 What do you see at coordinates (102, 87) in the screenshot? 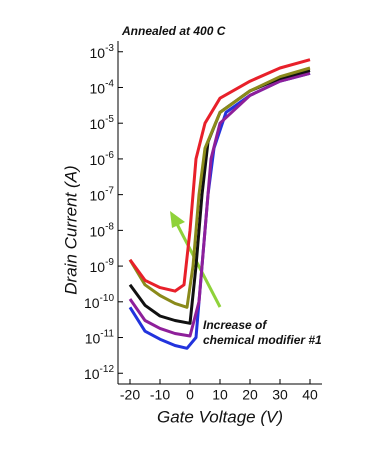
I see `y-tick-label: 10⁻⁴` at bounding box center [102, 87].